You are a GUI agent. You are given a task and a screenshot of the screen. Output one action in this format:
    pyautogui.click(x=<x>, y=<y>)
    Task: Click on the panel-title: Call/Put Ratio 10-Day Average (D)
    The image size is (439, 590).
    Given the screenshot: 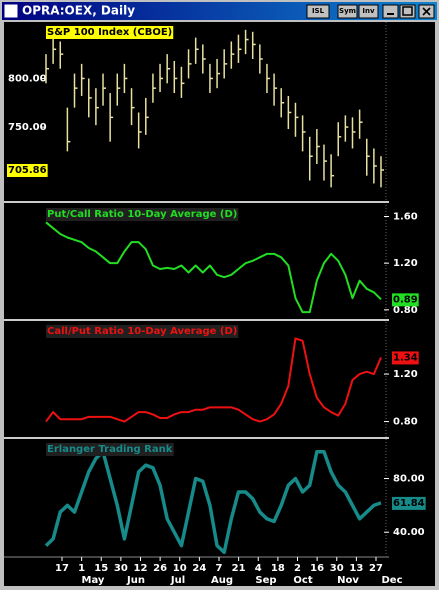 What is the action you would take?
    pyautogui.click(x=142, y=331)
    